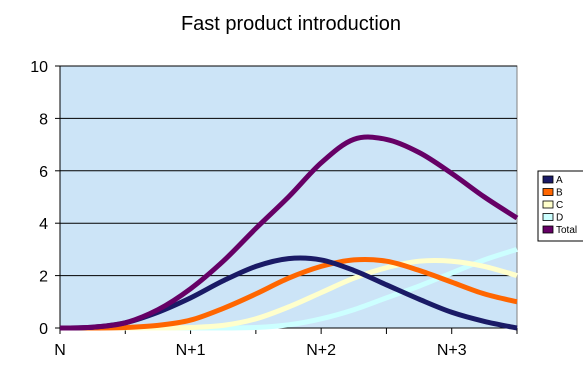 This screenshot has height=370, width=583. I want to click on x-tick-label: N+2, so click(321, 350).